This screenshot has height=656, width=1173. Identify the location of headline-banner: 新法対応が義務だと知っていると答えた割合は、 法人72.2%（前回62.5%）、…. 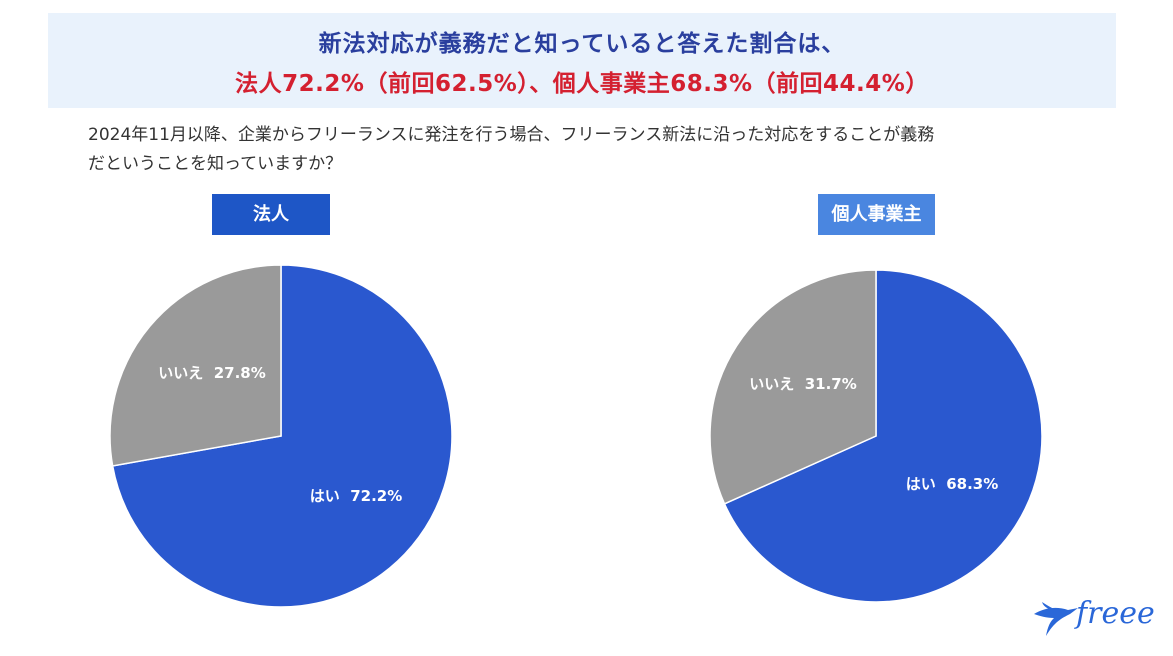
(582, 60).